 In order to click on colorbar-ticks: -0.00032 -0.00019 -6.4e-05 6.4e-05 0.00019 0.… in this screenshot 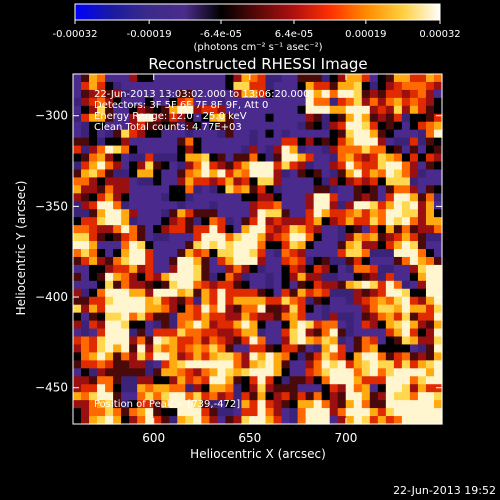, I will do `click(257, 30)`.